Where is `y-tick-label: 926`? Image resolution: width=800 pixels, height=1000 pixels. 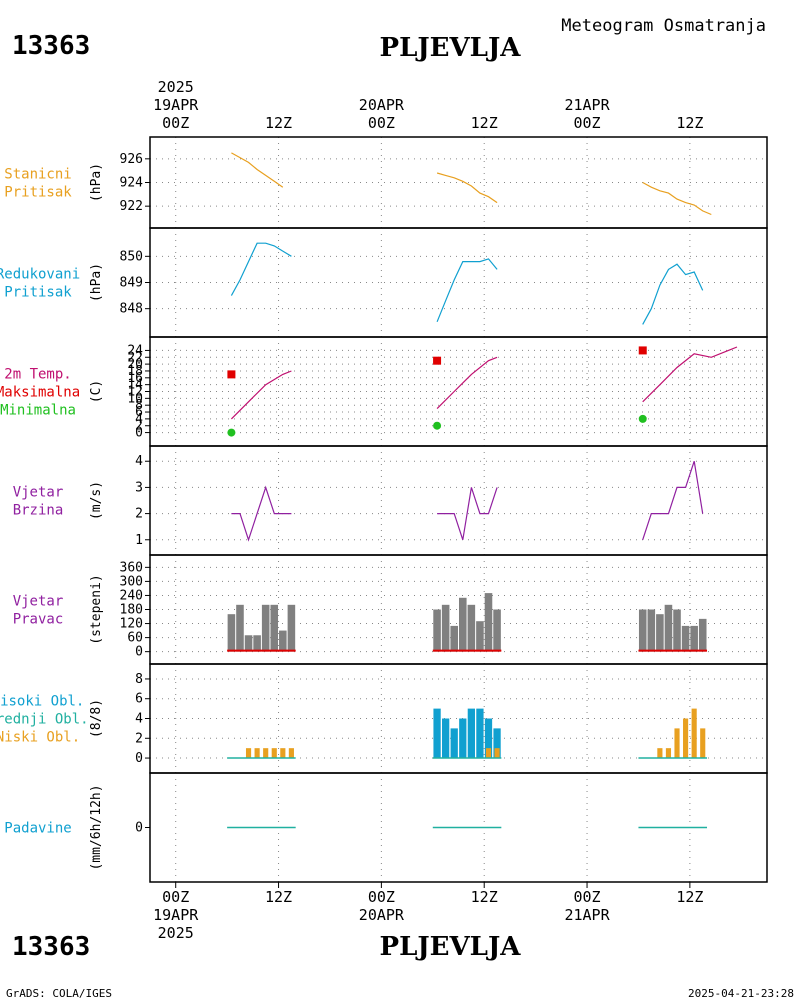
y-tick-label: 926 is located at coordinates (131, 159).